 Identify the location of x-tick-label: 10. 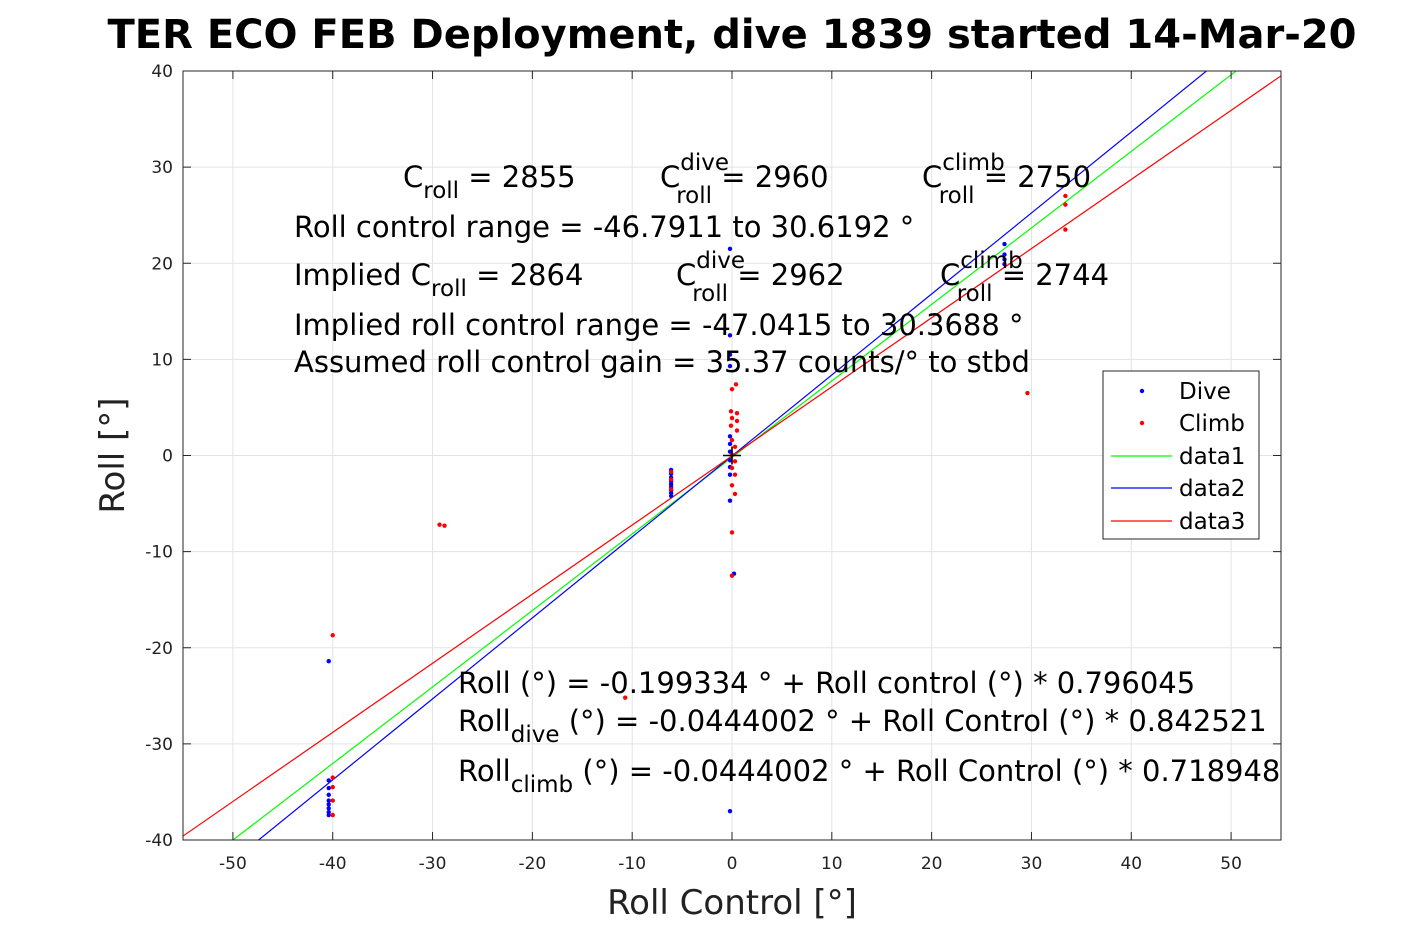
(832, 864).